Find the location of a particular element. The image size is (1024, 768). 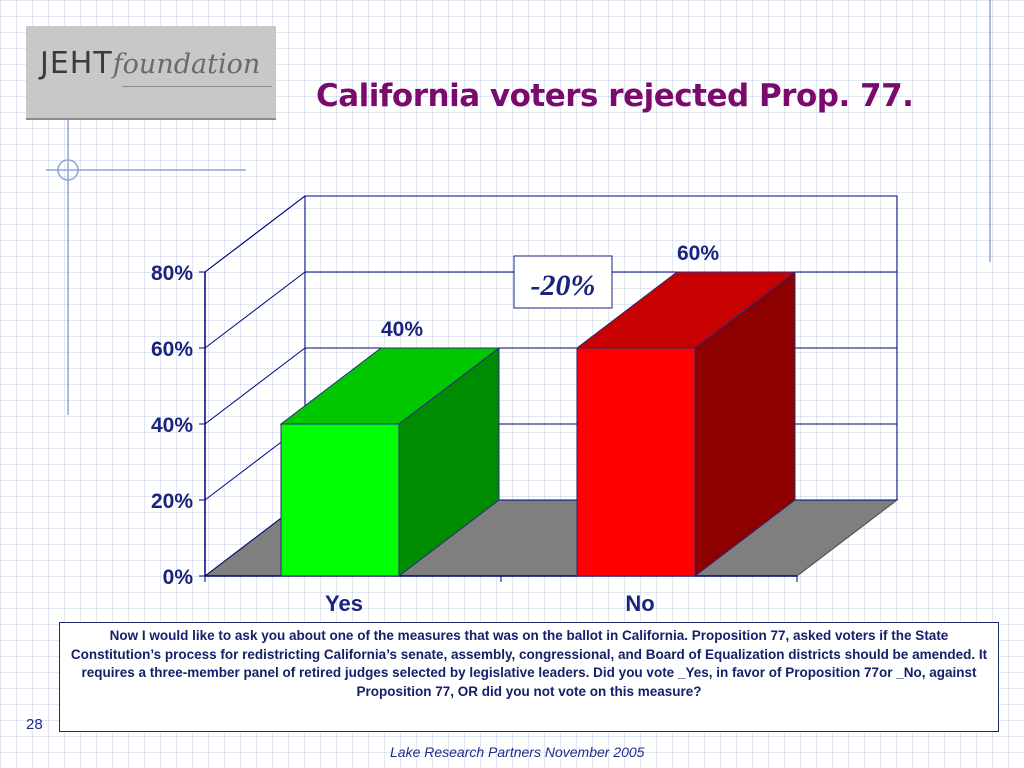

difference-annotation: -20% is located at coordinates (563, 285).